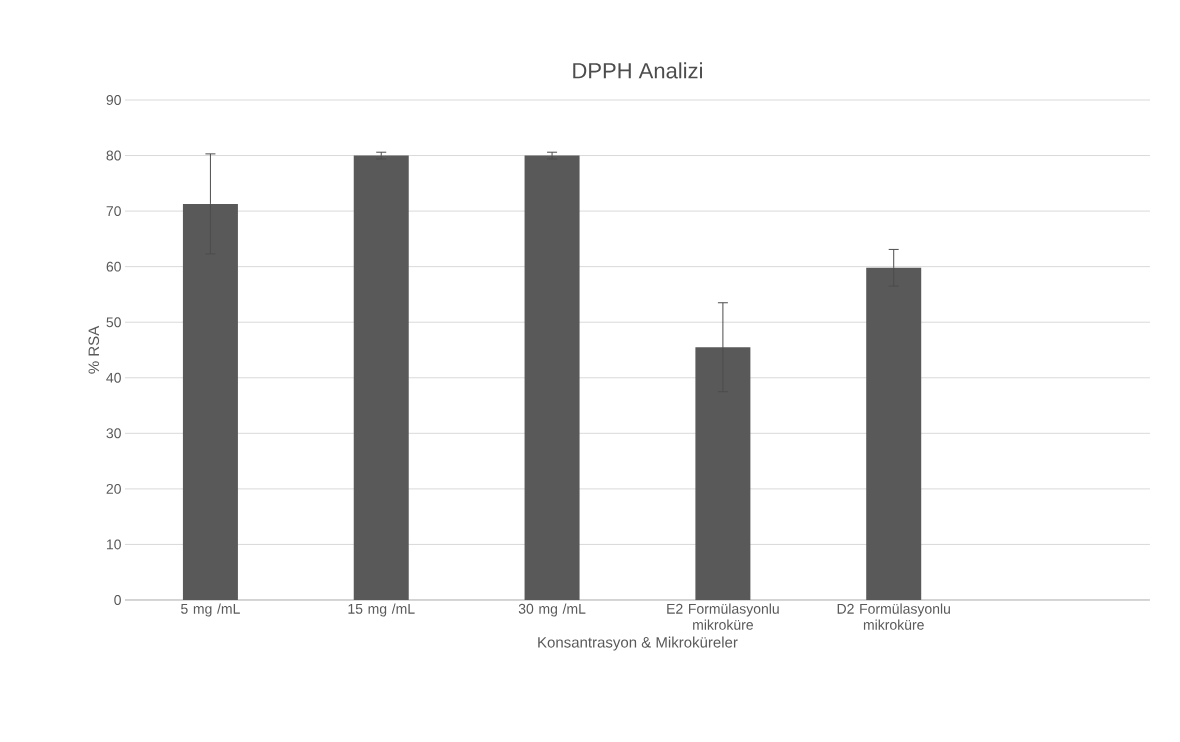 The image size is (1180, 742). I want to click on y-axis-title: % RSA, so click(94, 349).